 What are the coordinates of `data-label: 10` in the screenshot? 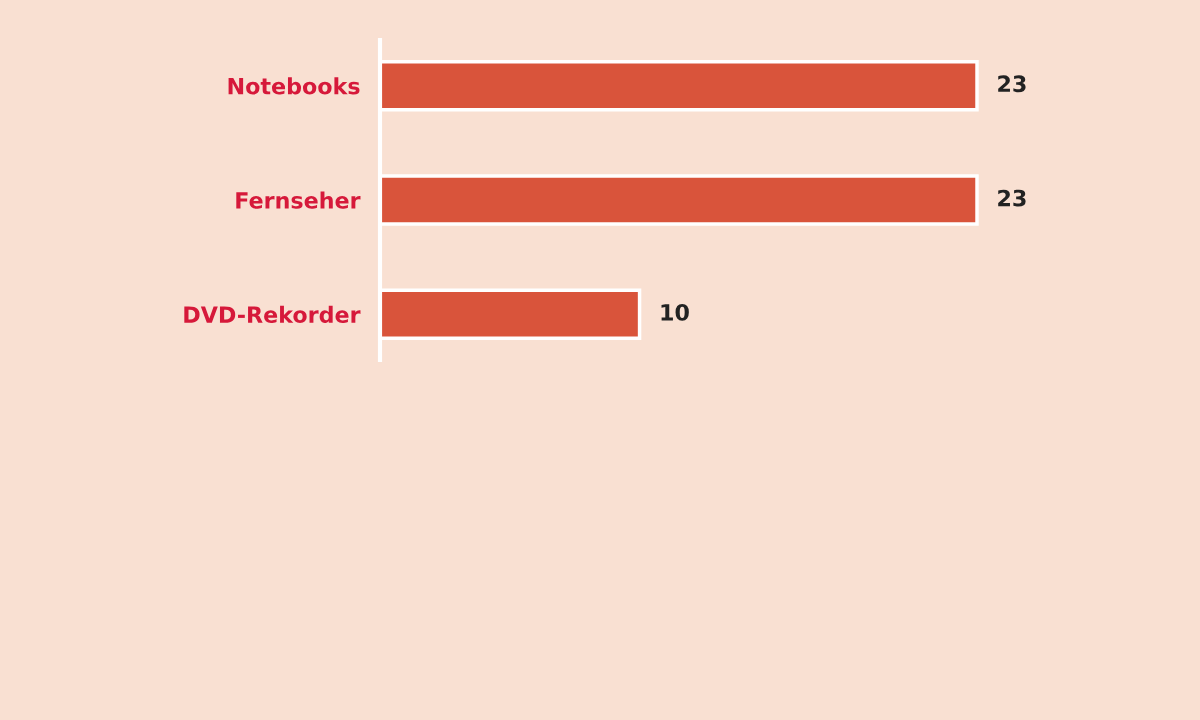 It's located at (675, 312).